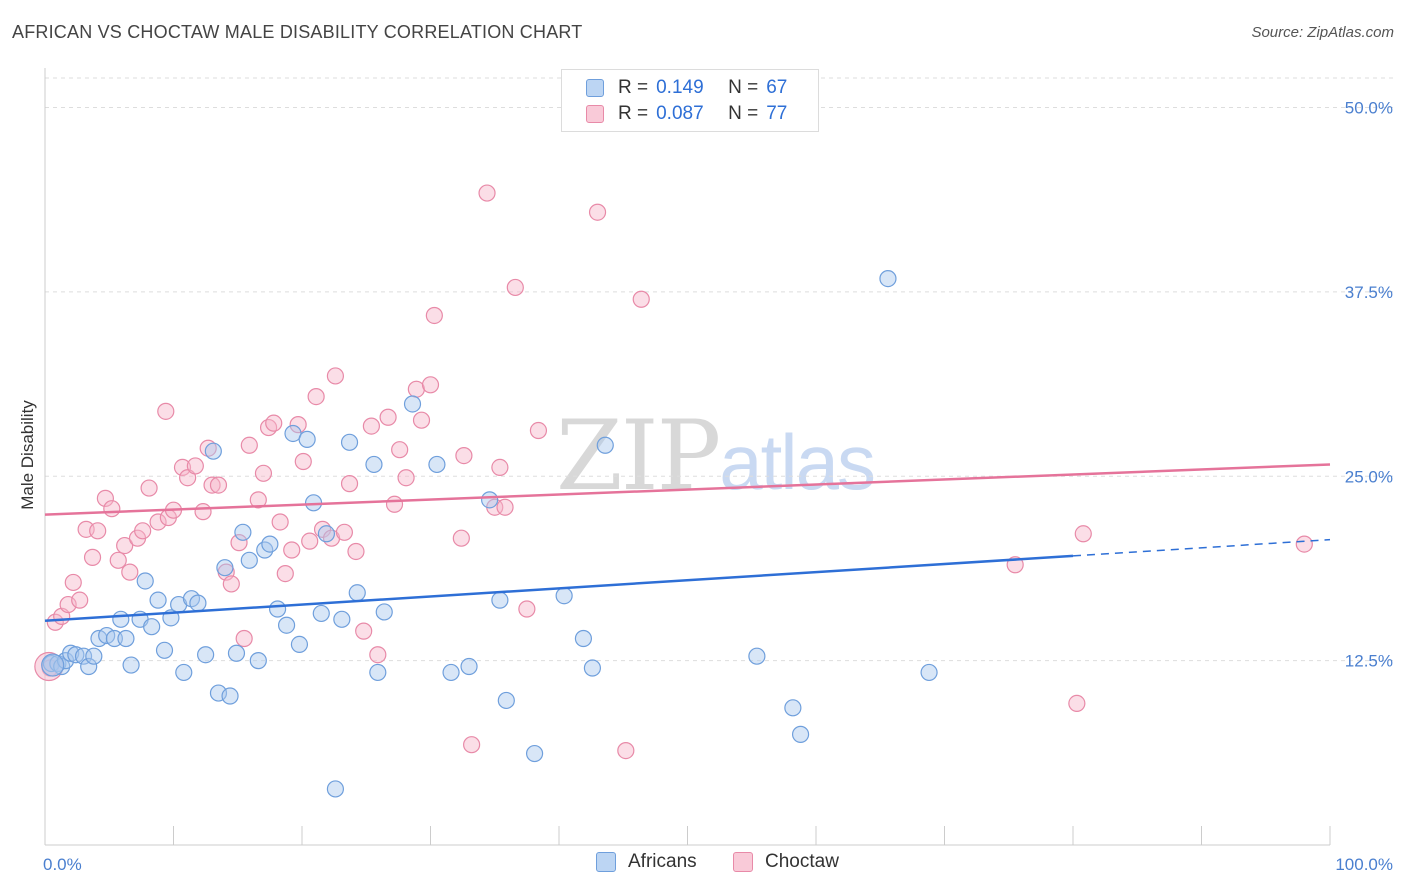 Image resolution: width=1406 pixels, height=892 pixels. Describe the element at coordinates (690, 100) in the screenshot. I see `correlation-legend: R = 0.149 N = 67 R = 0.087 N = 77` at that location.